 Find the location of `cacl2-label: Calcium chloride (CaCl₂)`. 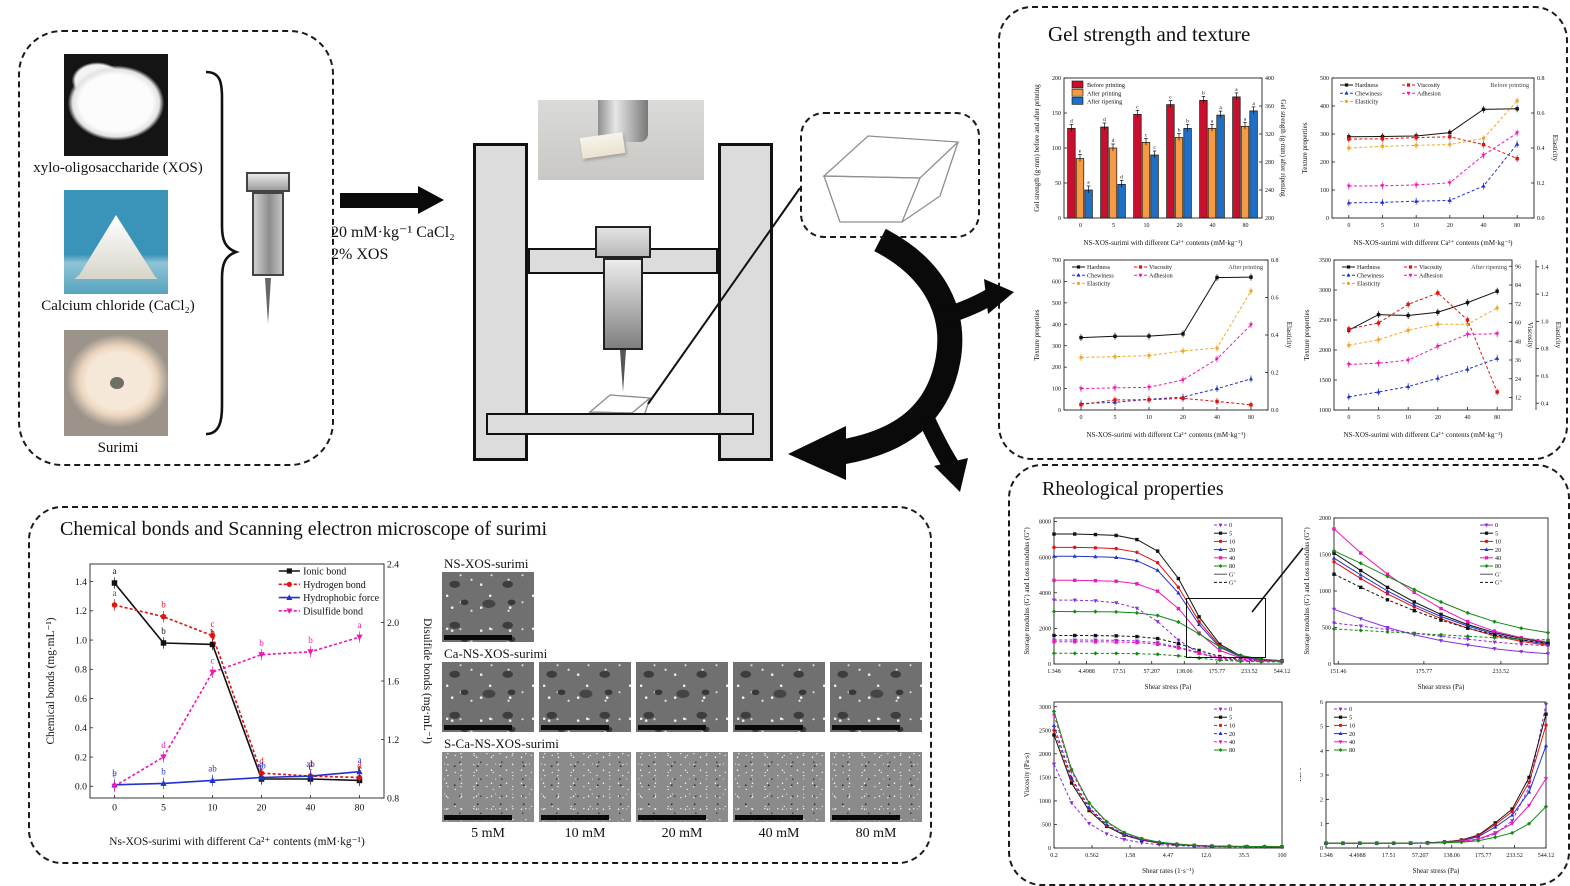

cacl2-label: Calcium chloride (CaCl₂) is located at coordinates (118, 306).